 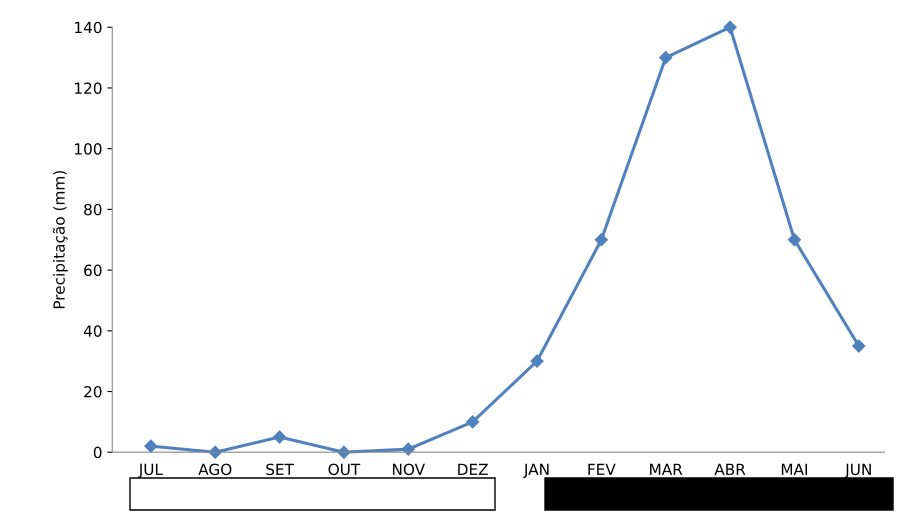 What do you see at coordinates (215, 470) in the screenshot?
I see `x-tick-label: AGO` at bounding box center [215, 470].